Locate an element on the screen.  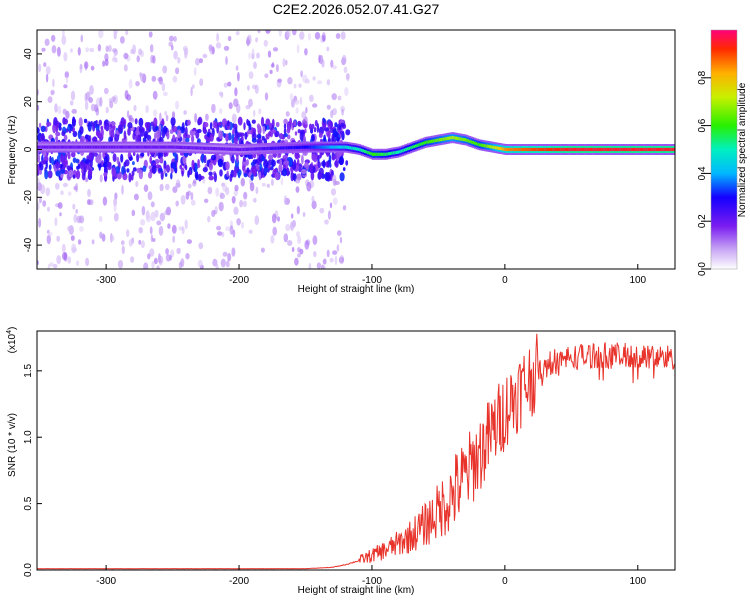
snr-x-tick-label: -100 is located at coordinates (372, 581).